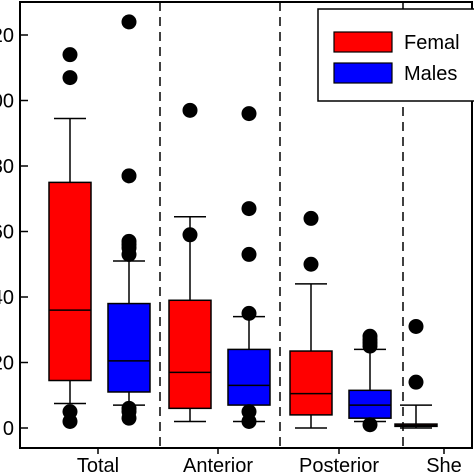  I want to click on box-females-posterior, so click(311, 319).